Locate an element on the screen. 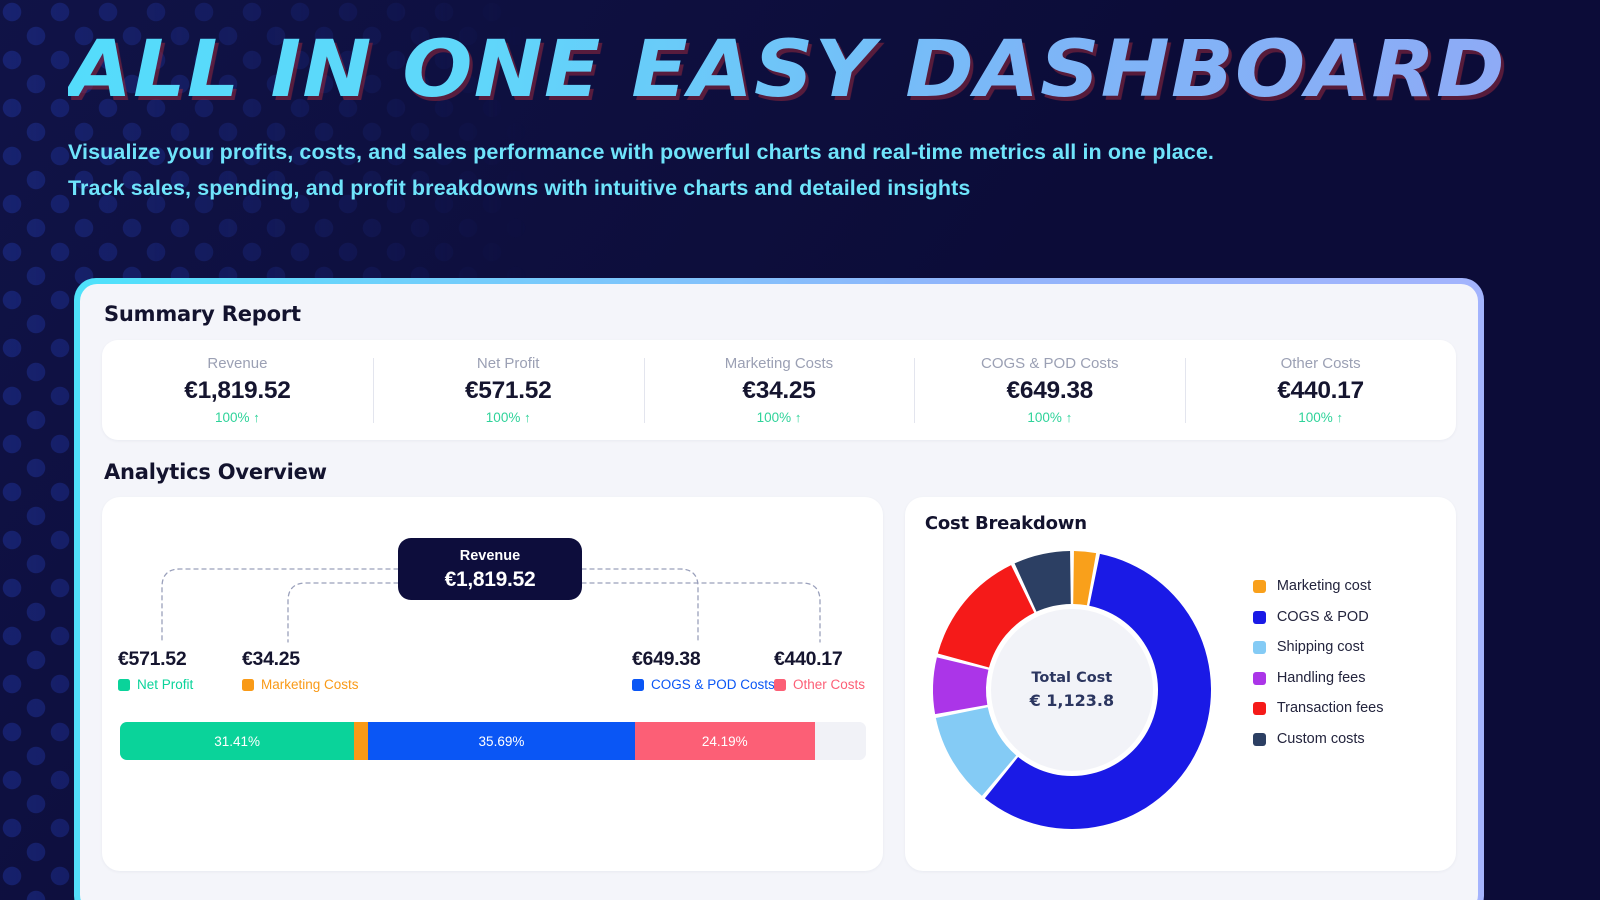 This screenshot has height=900, width=1600. flow-node-legend: Other Costs is located at coordinates (819, 685).